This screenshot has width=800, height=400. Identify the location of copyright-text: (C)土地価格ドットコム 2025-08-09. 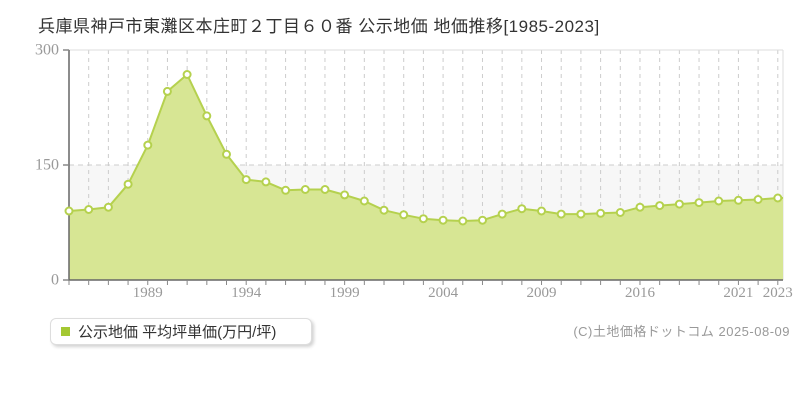
(681, 331).